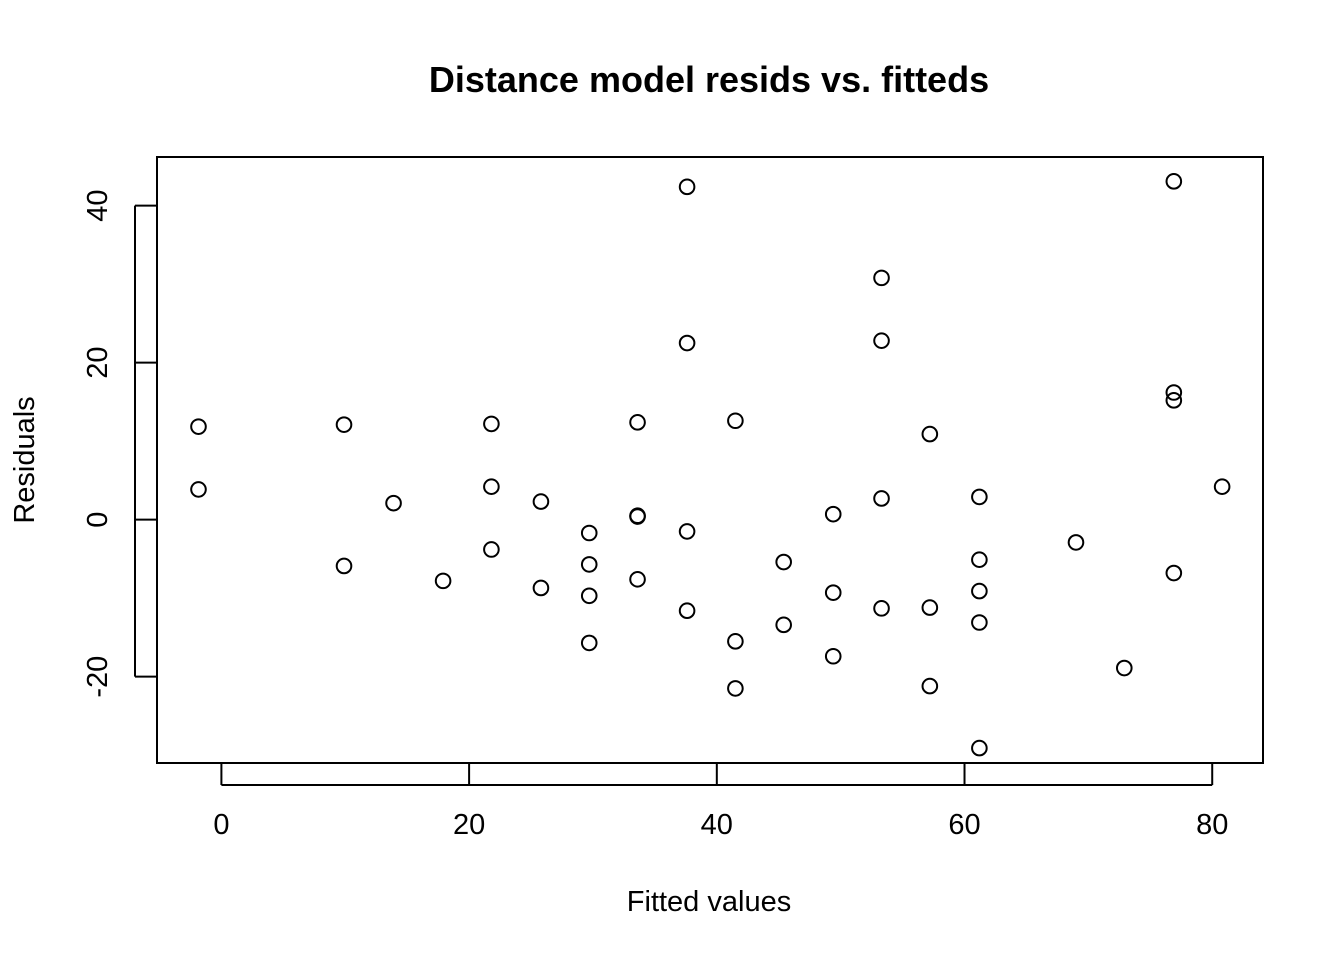 The height and width of the screenshot is (960, 1344). I want to click on x-axis: 0 20 40 60 80, so click(720, 802).